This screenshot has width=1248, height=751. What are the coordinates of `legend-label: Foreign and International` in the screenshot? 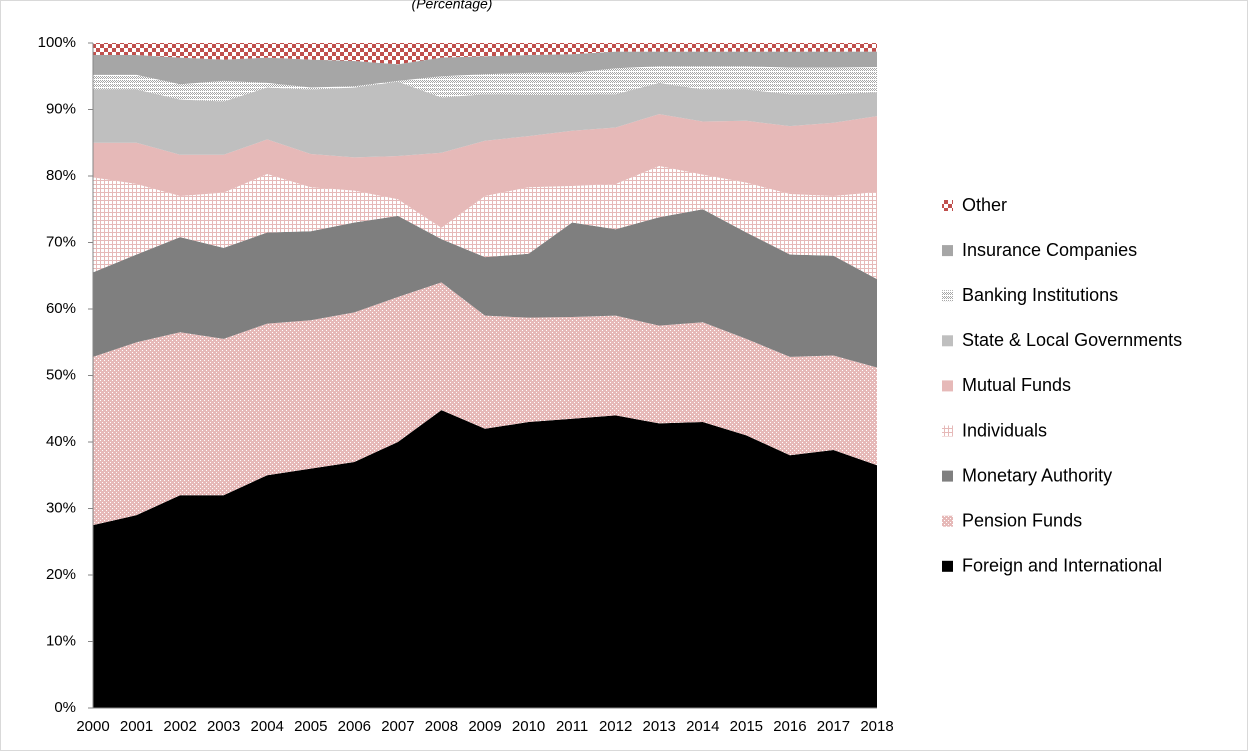 It's located at (1062, 566).